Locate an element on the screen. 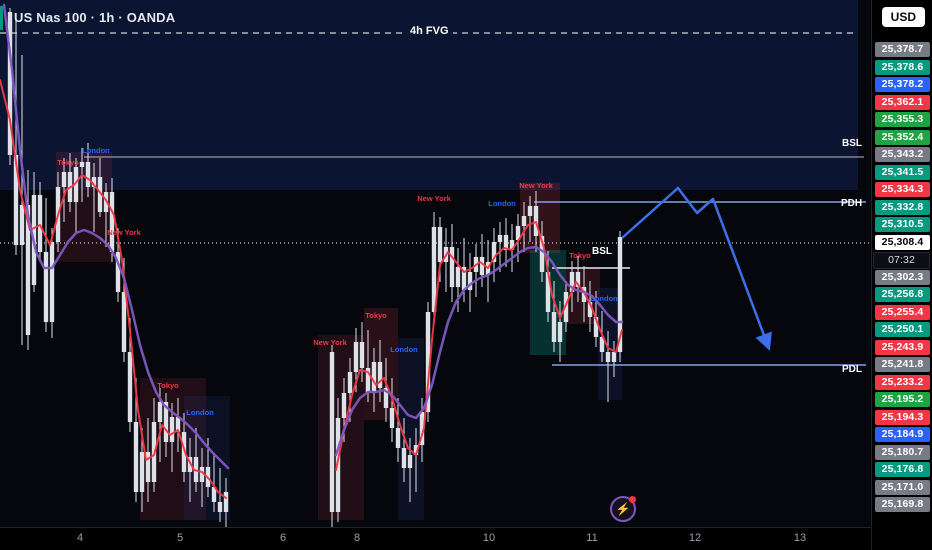 The width and height of the screenshot is (932, 550). price-scale-label: 25,176.8 is located at coordinates (902, 469).